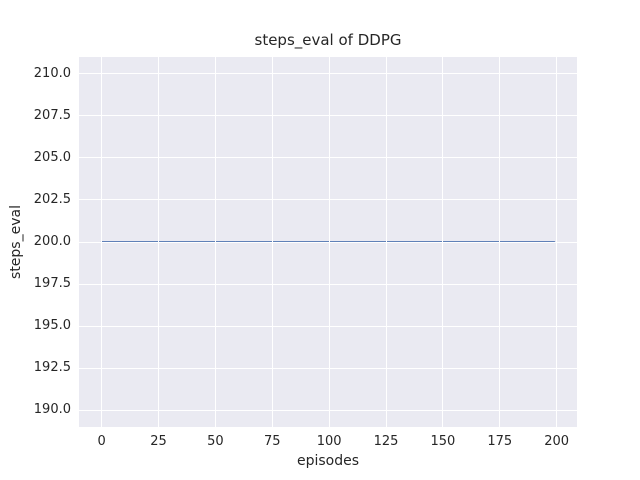 The height and width of the screenshot is (480, 640). What do you see at coordinates (443, 441) in the screenshot?
I see `x-tick-label: 150` at bounding box center [443, 441].